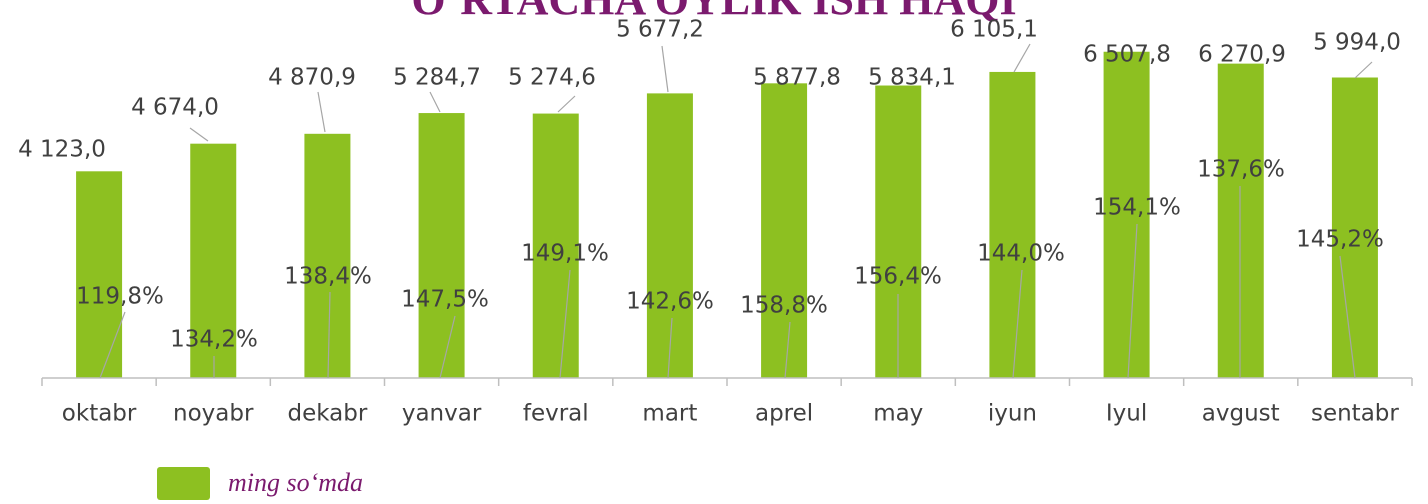 The image size is (1428, 504). What do you see at coordinates (1242, 55) in the screenshot?
I see `value-label: 6 270,9` at bounding box center [1242, 55].